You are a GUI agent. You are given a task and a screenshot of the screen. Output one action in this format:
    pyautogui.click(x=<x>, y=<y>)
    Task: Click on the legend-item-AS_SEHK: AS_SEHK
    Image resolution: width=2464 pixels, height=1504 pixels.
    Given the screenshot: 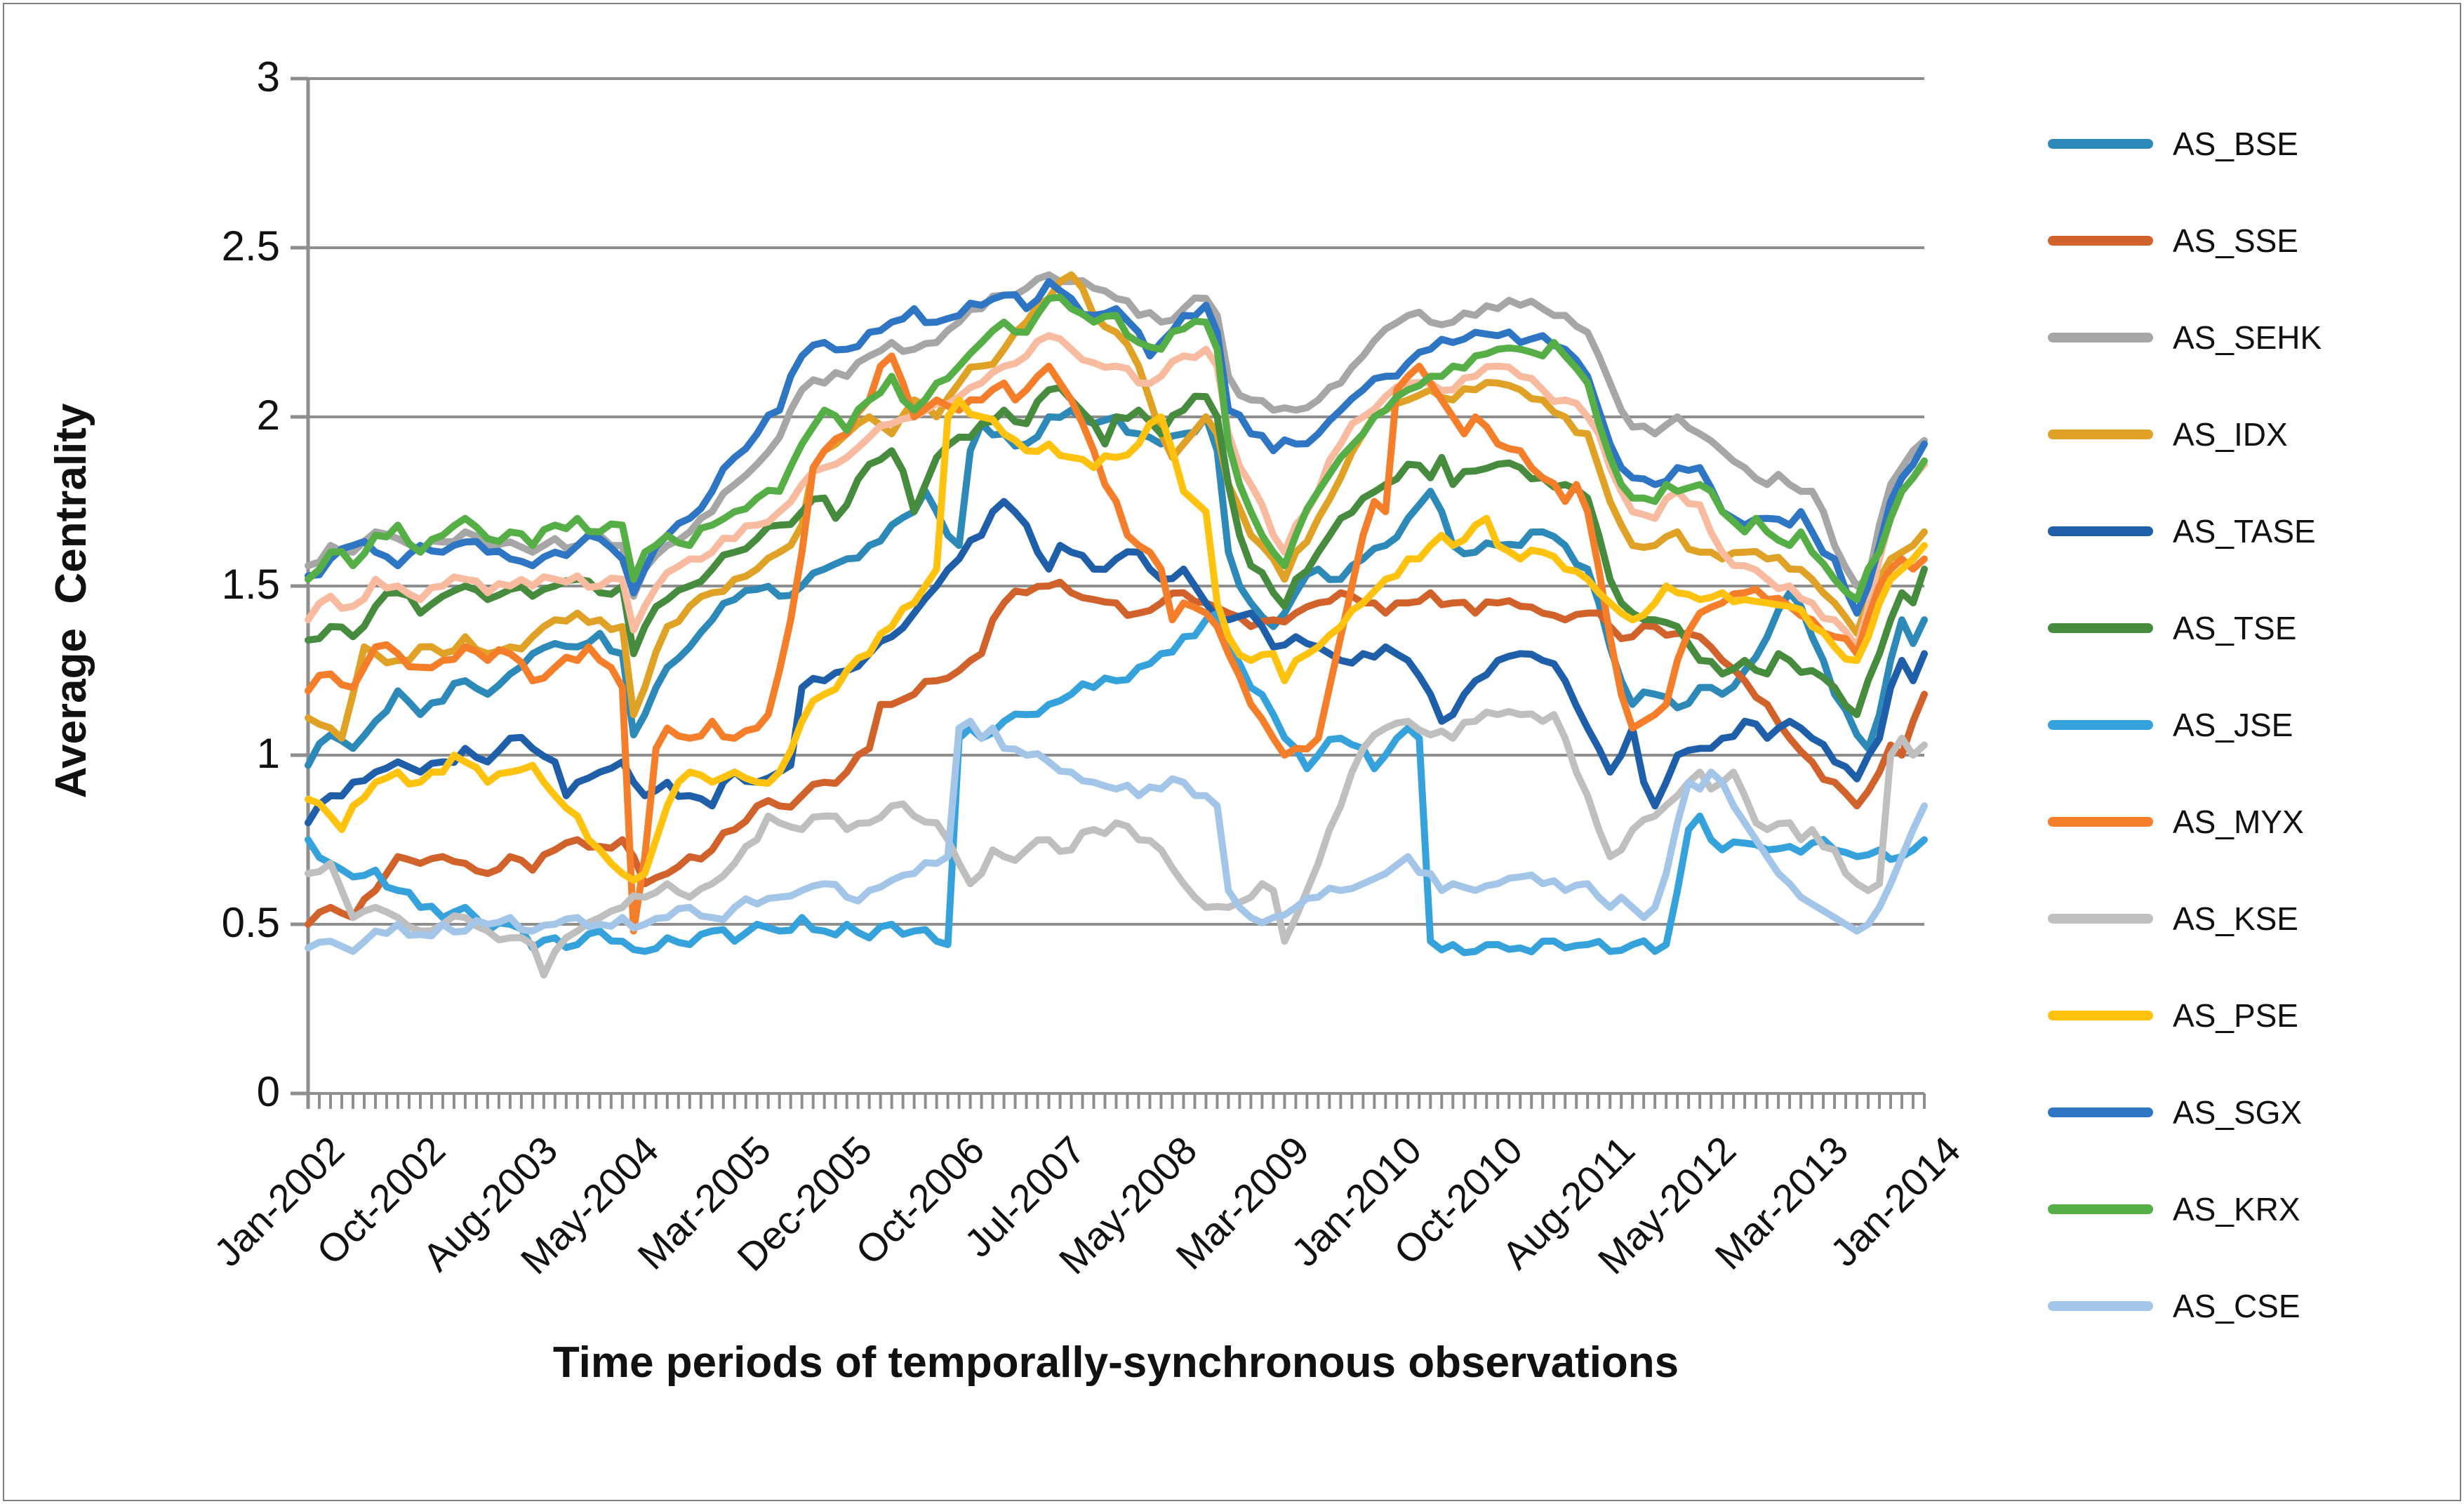 What is the action you would take?
    pyautogui.click(x=2185, y=337)
    